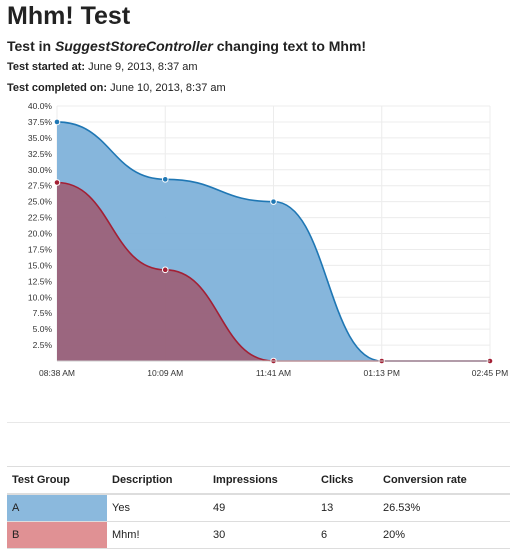  Describe the element at coordinates (157, 480) in the screenshot. I see `header-description: Description` at that location.